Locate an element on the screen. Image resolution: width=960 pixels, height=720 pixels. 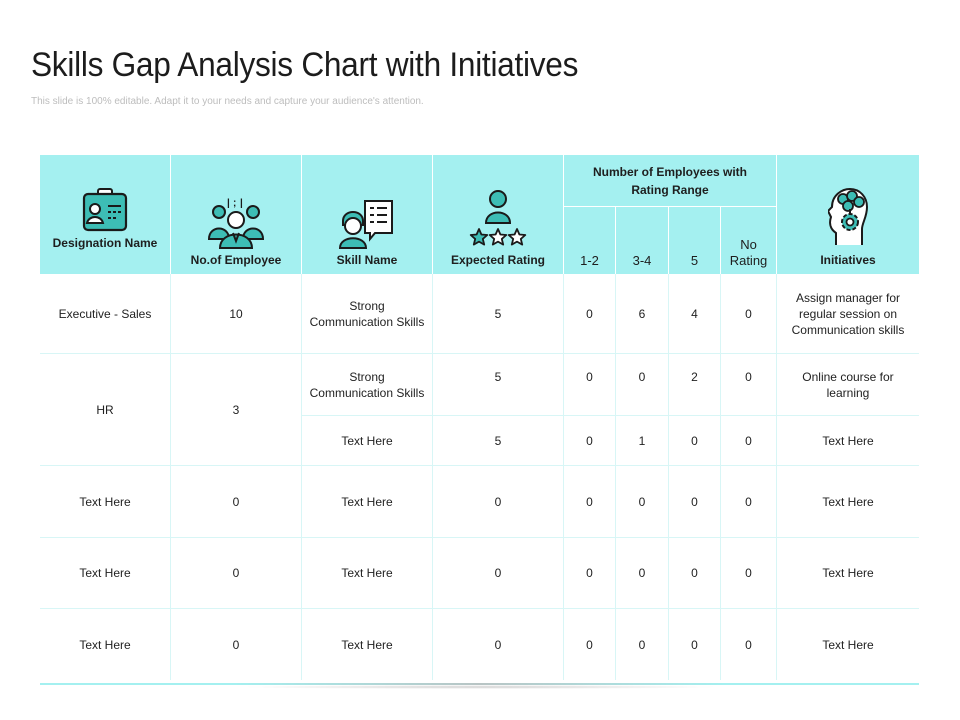
row-4-no-rating: 0 is located at coordinates (749, 502).